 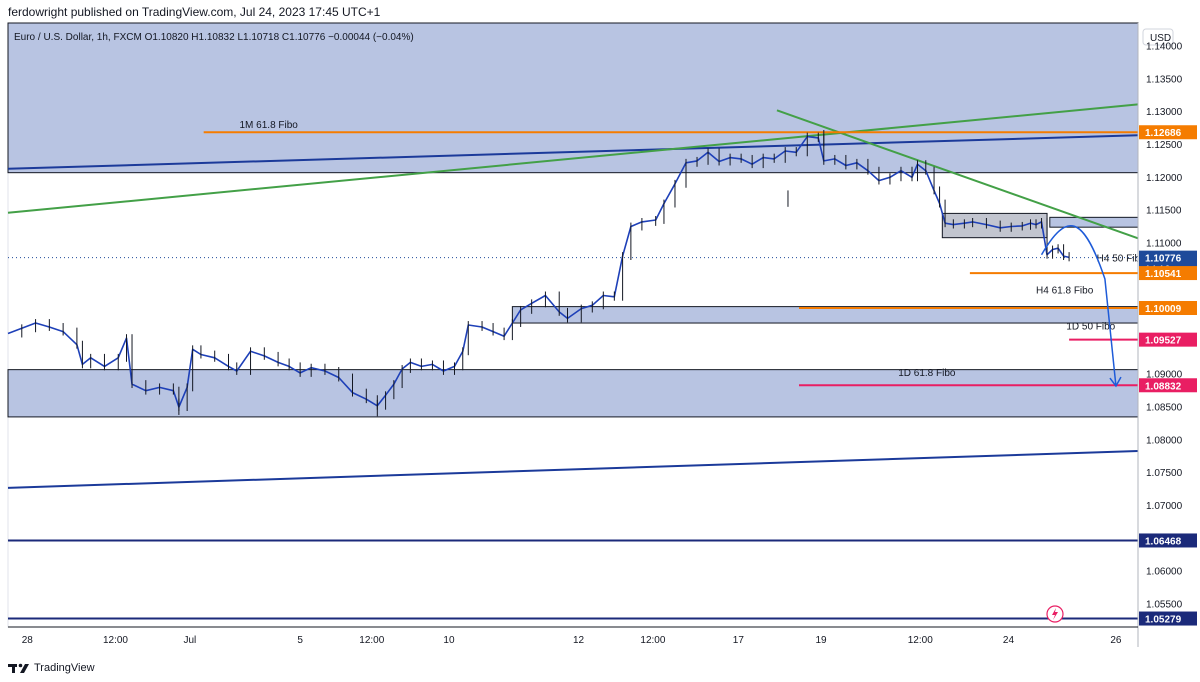 I want to click on x-tick-label-3: 5, so click(x=300, y=640).